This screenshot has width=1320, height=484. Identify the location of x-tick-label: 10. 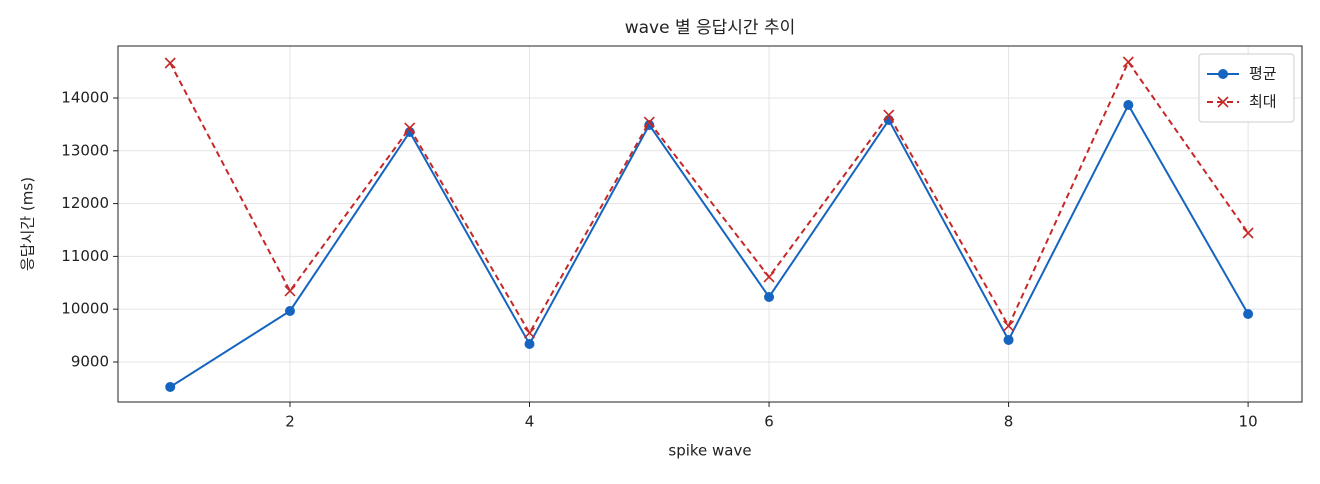
(1248, 422).